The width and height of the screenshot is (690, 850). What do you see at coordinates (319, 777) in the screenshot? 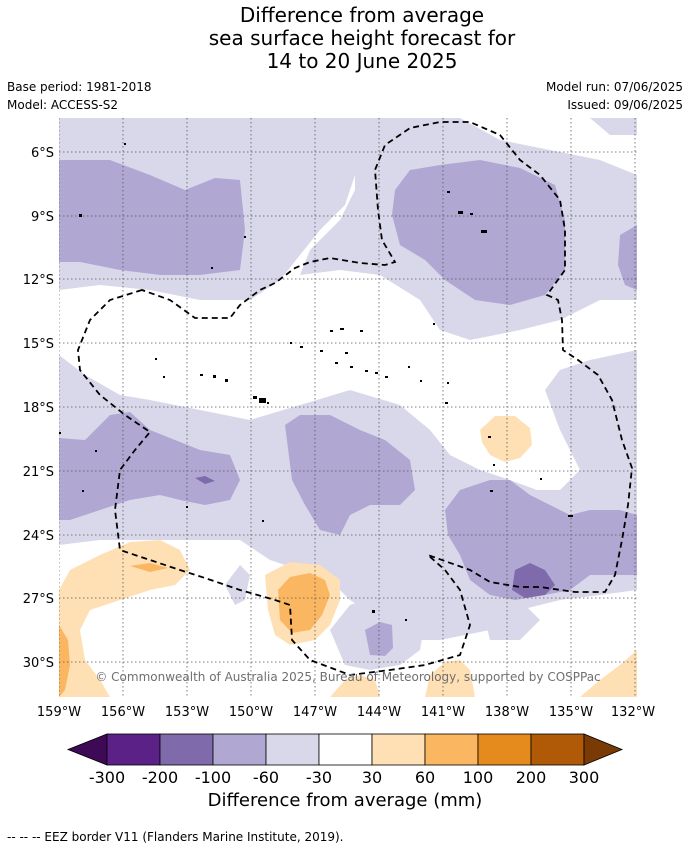
I see `colorbar-tick-label: -30` at bounding box center [319, 777].